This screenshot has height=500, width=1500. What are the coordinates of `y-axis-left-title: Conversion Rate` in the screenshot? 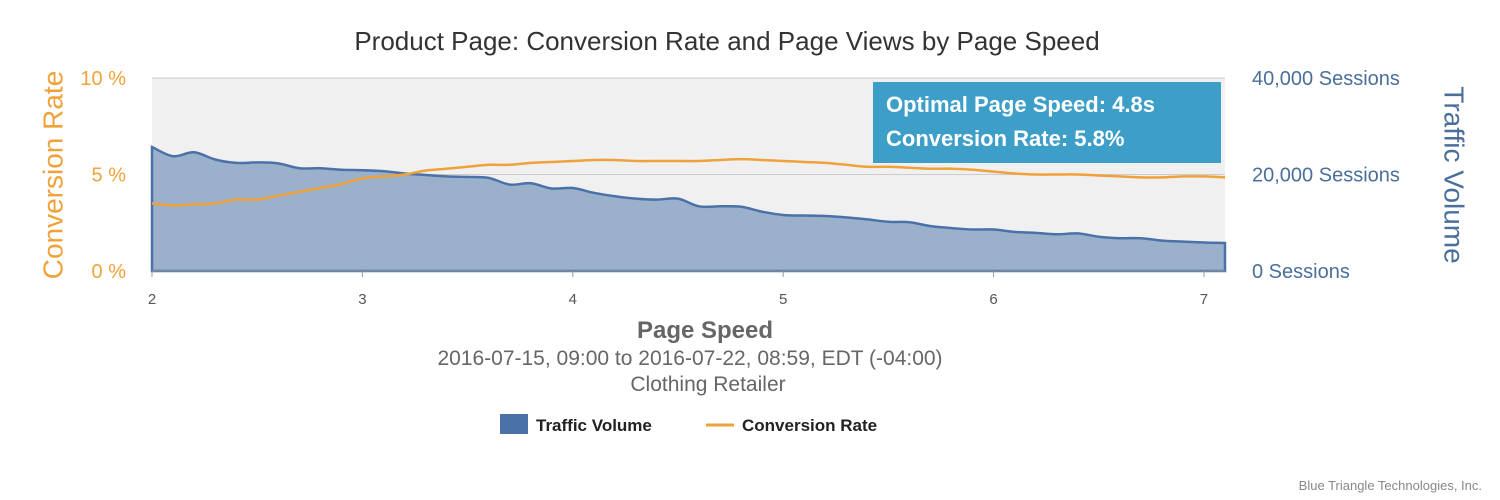 It's located at (52, 175).